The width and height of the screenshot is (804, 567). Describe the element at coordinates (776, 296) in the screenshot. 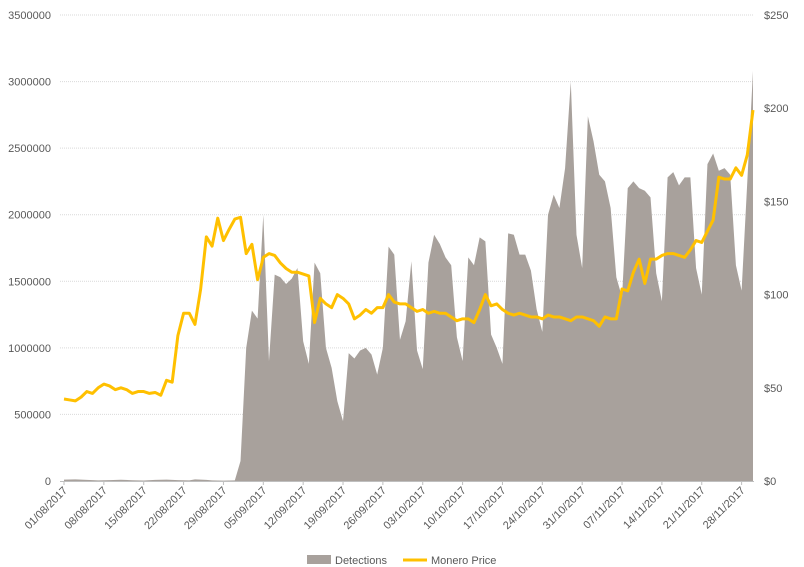

I see `right-axis-tick-label: $100` at that location.